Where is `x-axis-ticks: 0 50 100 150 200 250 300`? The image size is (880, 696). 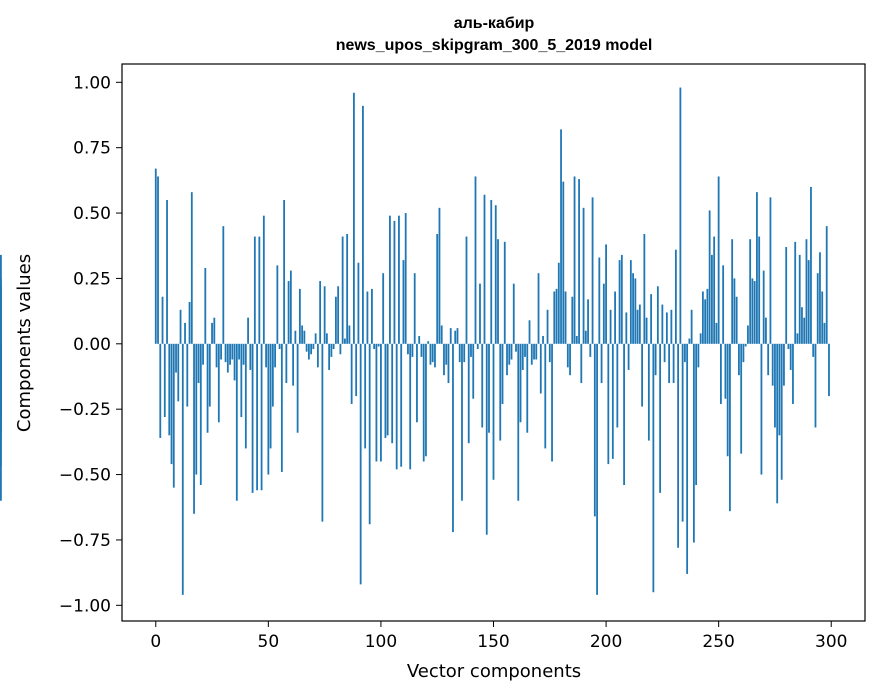
x-axis-ticks: 0 50 100 150 200 250 300 is located at coordinates (498, 636).